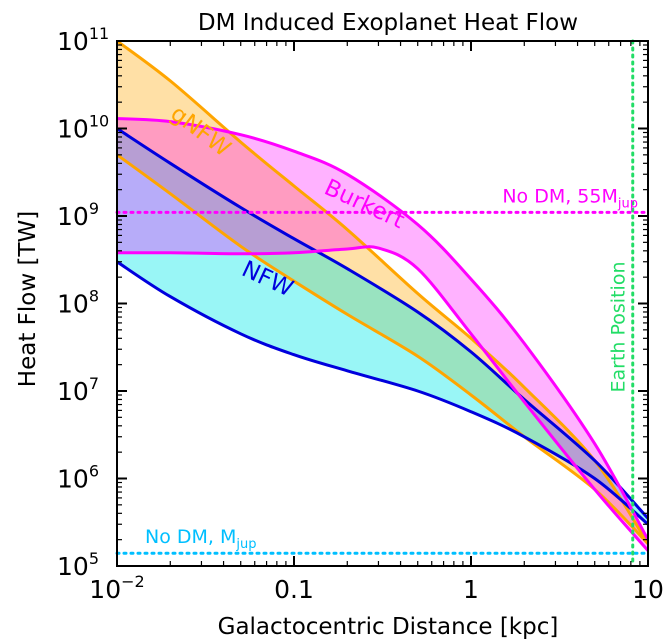 This screenshot has height=641, width=667. Describe the element at coordinates (78, 478) in the screenshot. I see `y-tick-label-1: 10⁶` at that location.